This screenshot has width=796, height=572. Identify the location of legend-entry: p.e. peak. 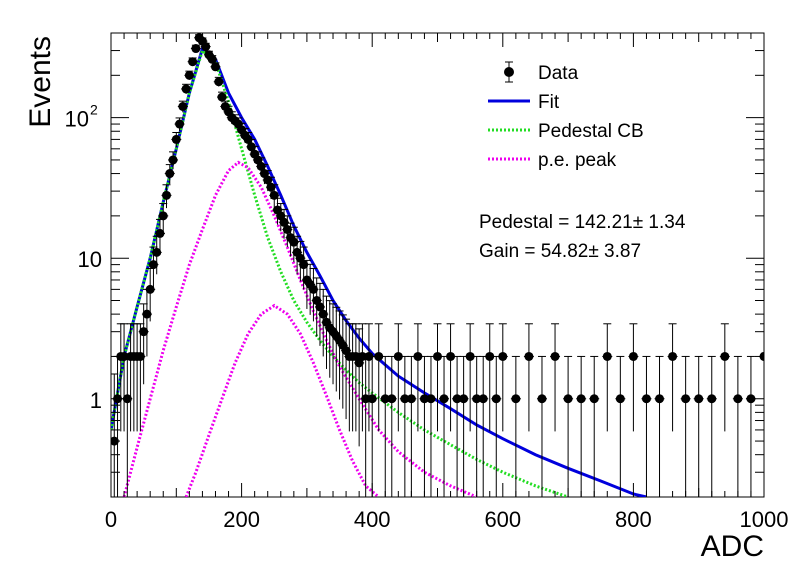
(552, 160).